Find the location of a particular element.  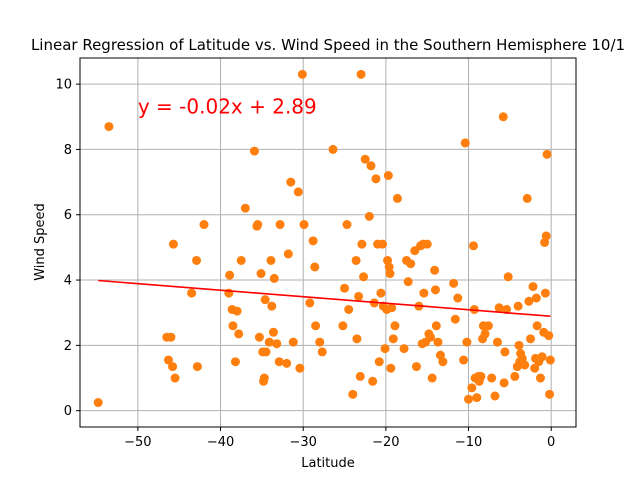

x-tick-label: −40 is located at coordinates (220, 442).